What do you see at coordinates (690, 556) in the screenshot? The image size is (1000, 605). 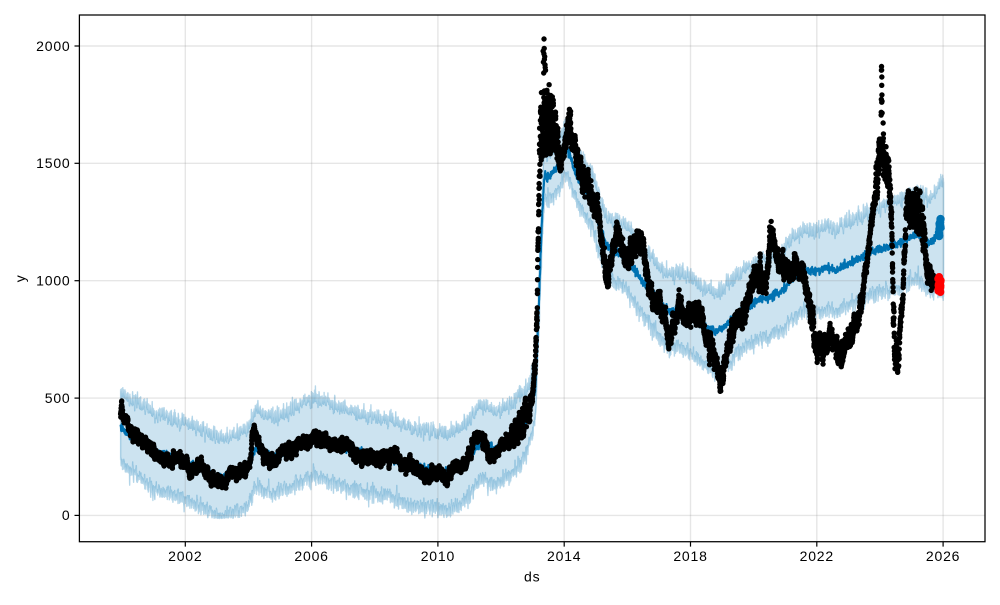 I see `svg-text: 2018` at bounding box center [690, 556].